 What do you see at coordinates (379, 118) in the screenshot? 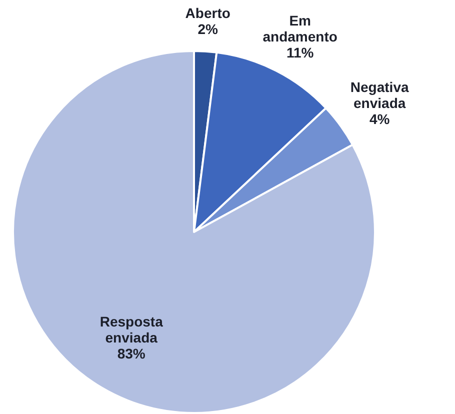
I see `data-label: 4%` at bounding box center [379, 118].